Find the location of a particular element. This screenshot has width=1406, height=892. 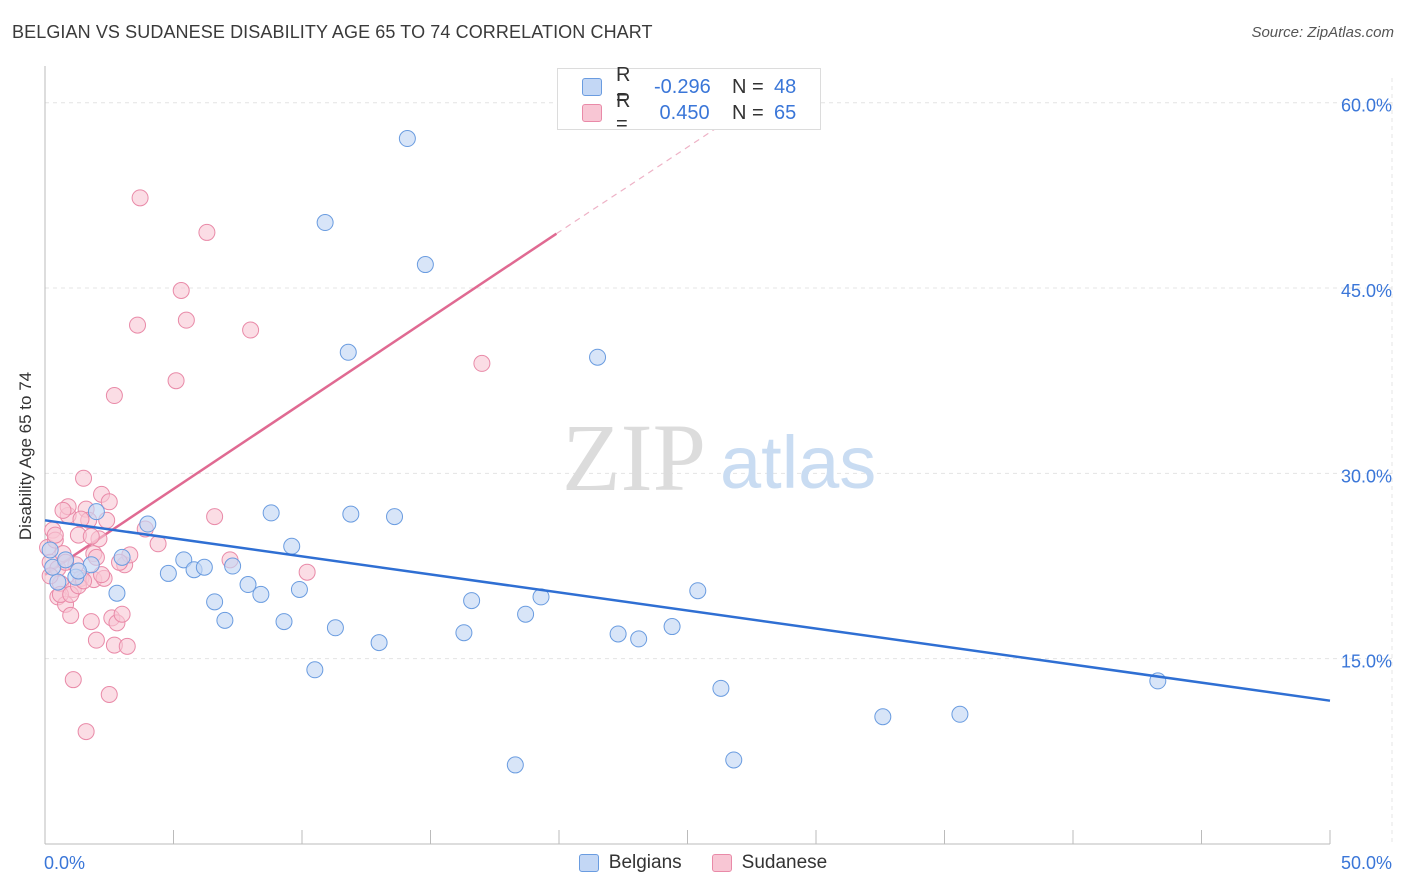

watermark-zip: ZIP is located at coordinates (634, 457).